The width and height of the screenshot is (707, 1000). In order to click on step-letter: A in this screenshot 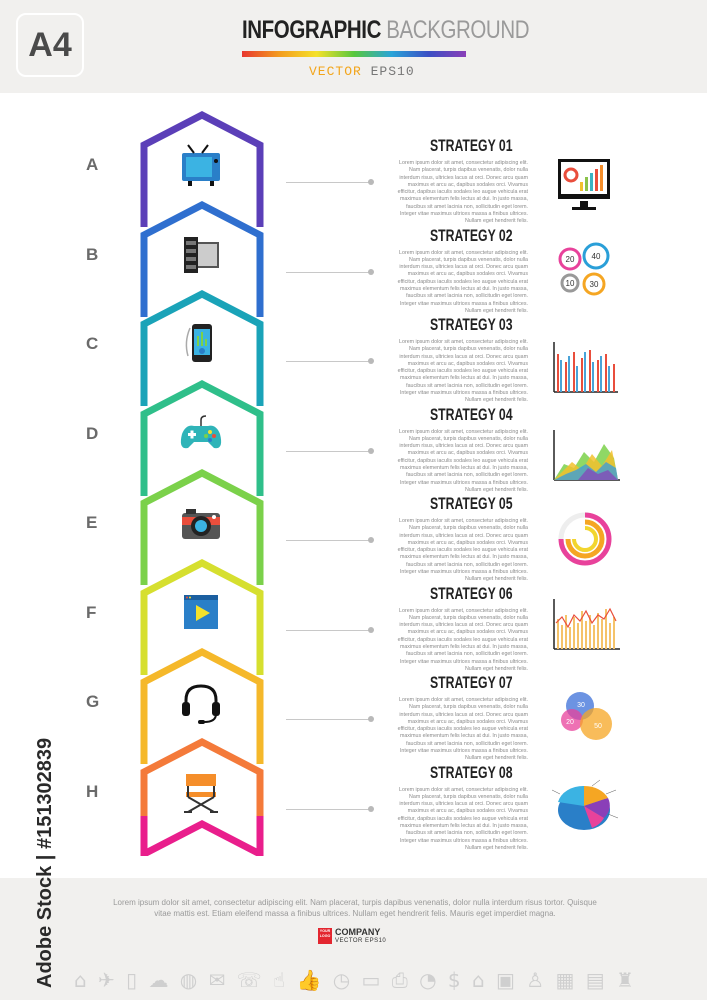, I will do `click(92, 164)`.